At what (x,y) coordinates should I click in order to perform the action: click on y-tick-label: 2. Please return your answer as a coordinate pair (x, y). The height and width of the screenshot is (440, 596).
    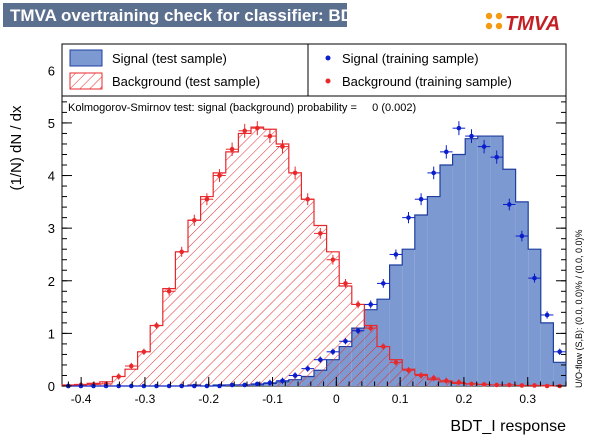
    Looking at the image, I should click on (51, 281).